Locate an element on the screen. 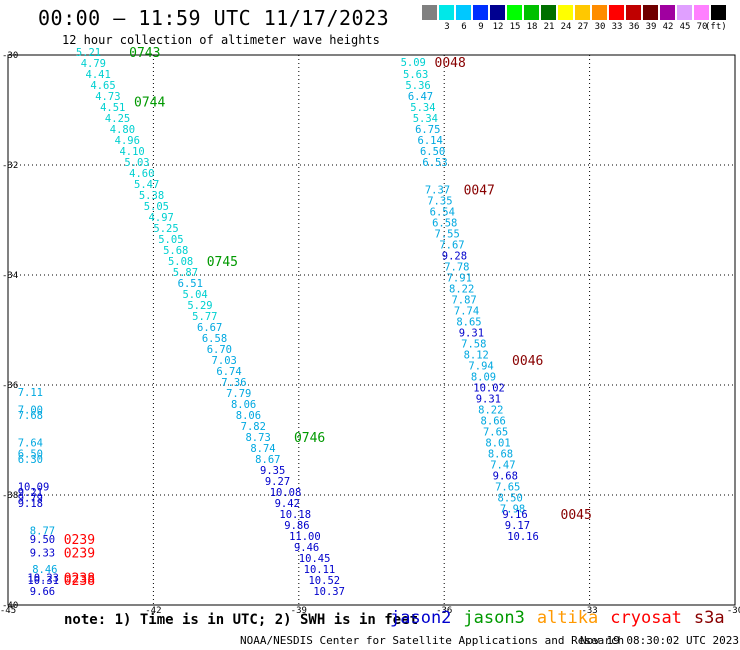 Image resolution: width=740 pixels, height=650 pixels. x-tick-label: -33 is located at coordinates (589, 611).